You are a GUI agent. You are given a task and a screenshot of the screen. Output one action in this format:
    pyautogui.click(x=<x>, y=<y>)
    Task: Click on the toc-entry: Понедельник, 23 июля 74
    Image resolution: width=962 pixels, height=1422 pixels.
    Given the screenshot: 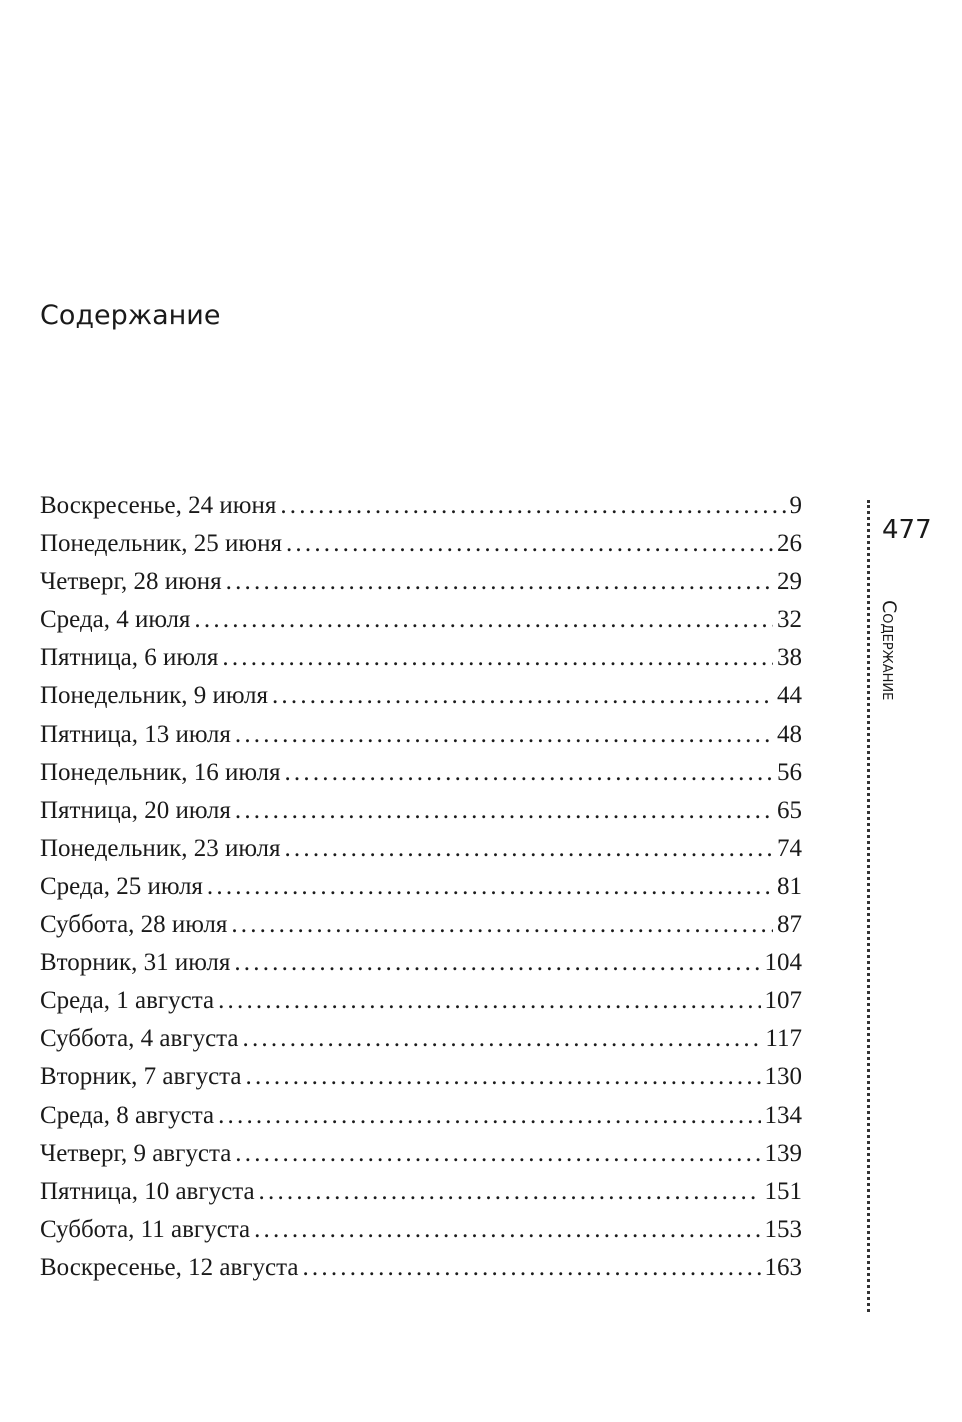 What is the action you would take?
    pyautogui.click(x=421, y=854)
    